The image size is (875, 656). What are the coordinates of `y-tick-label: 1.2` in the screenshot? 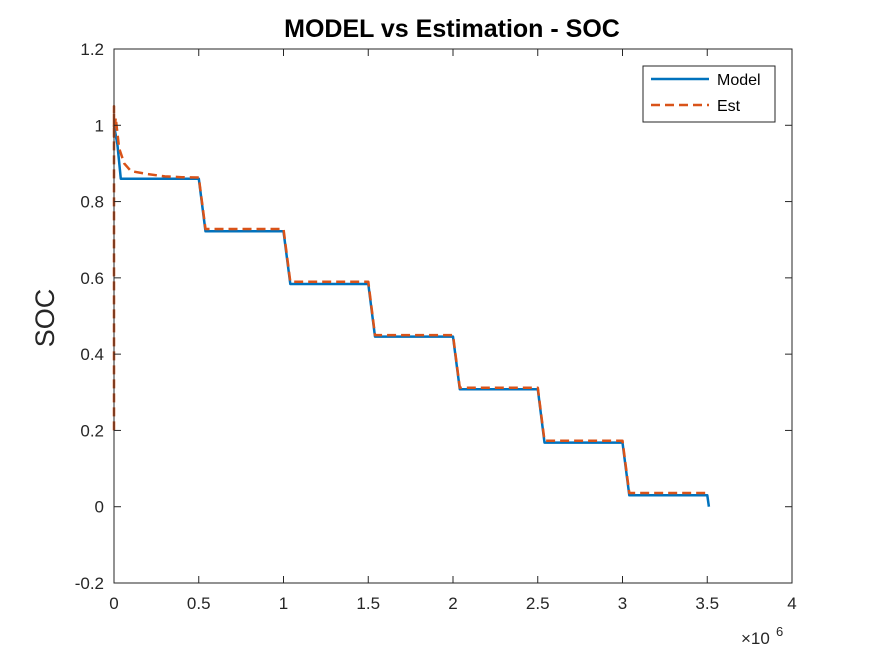 It's located at (92, 49).